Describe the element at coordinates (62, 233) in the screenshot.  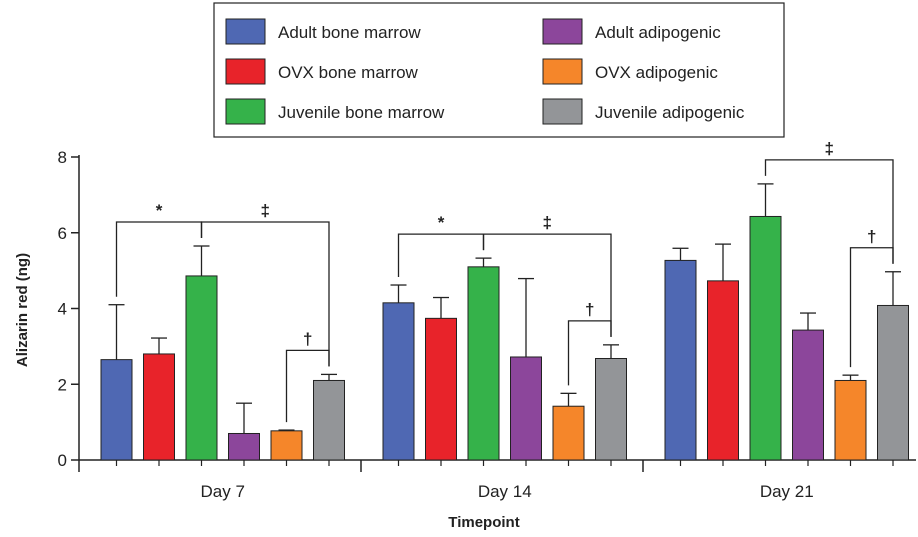
I see `y-tick-label-3: 6` at that location.